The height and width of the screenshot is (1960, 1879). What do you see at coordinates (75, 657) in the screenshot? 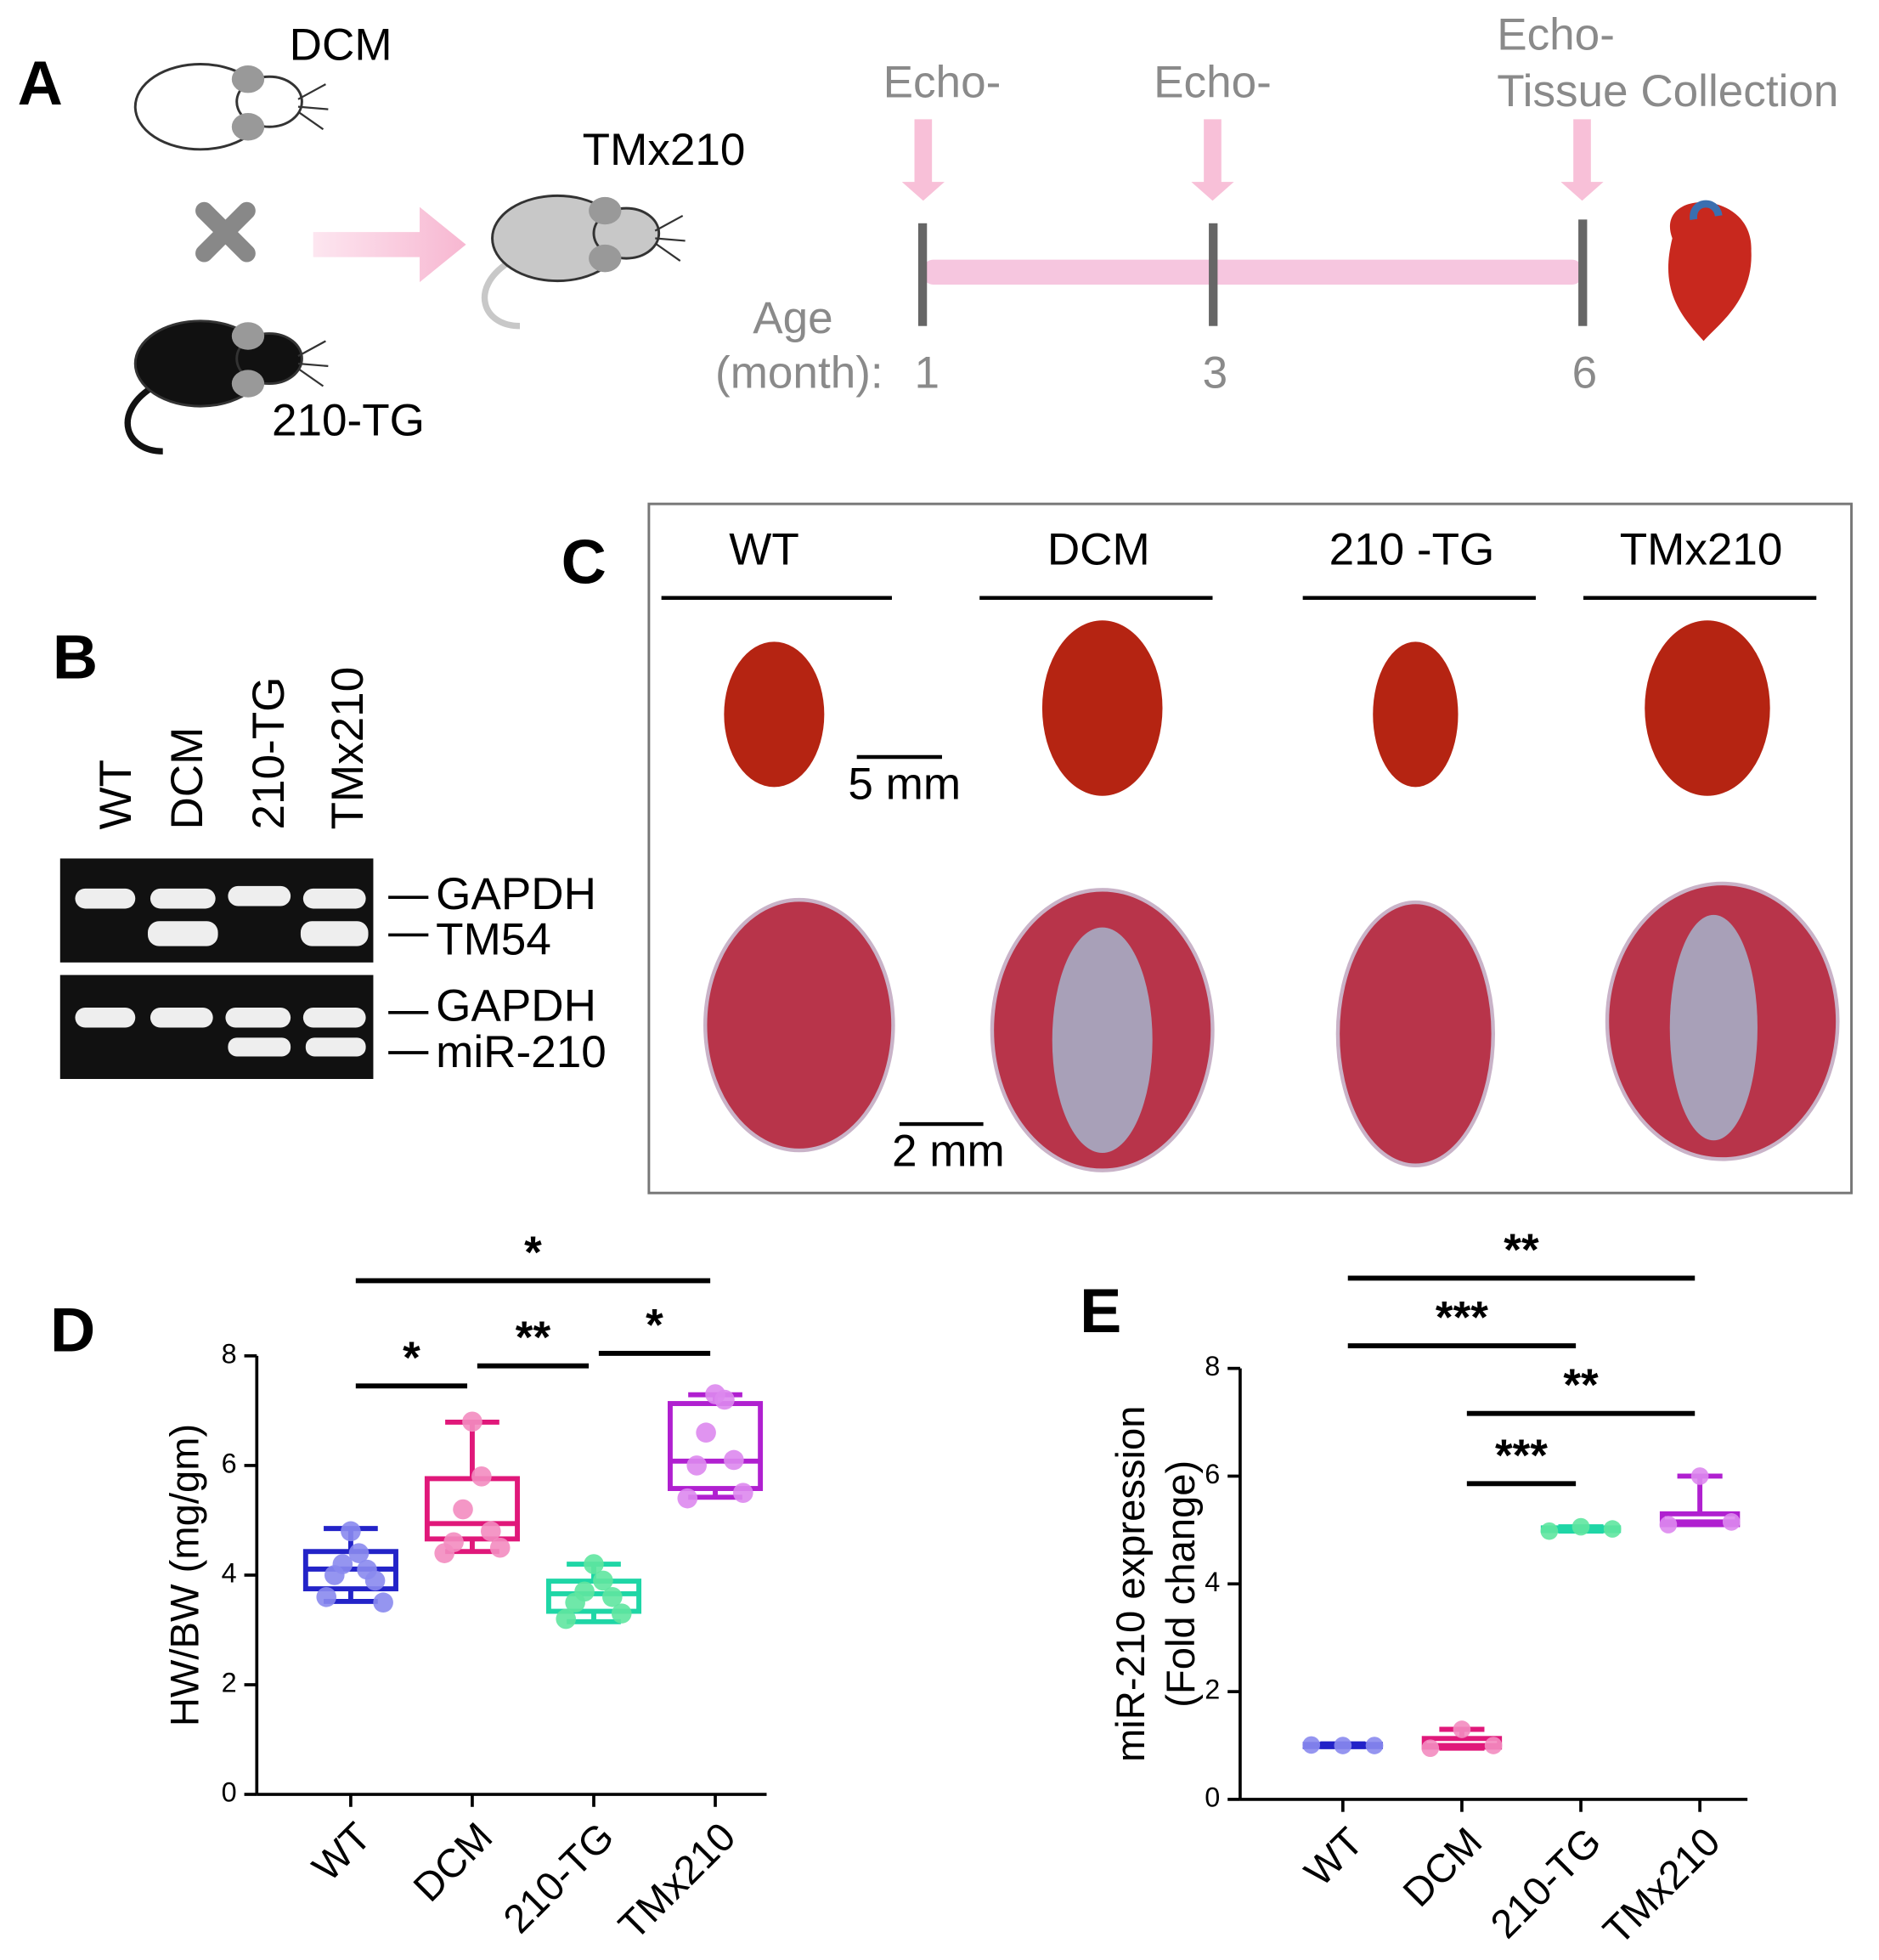
I see `panel-label: B` at bounding box center [75, 657].